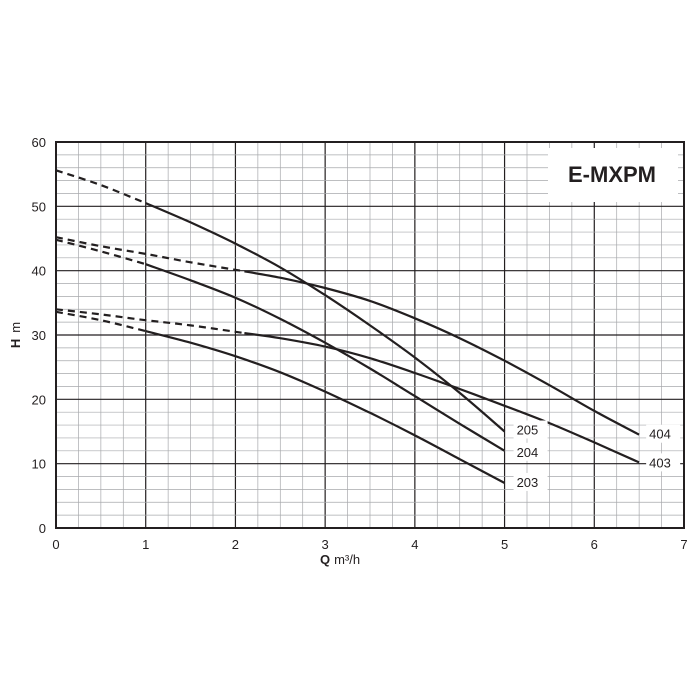 This screenshot has height=700, width=700. I want to click on curve-404-line, so click(442, 353).